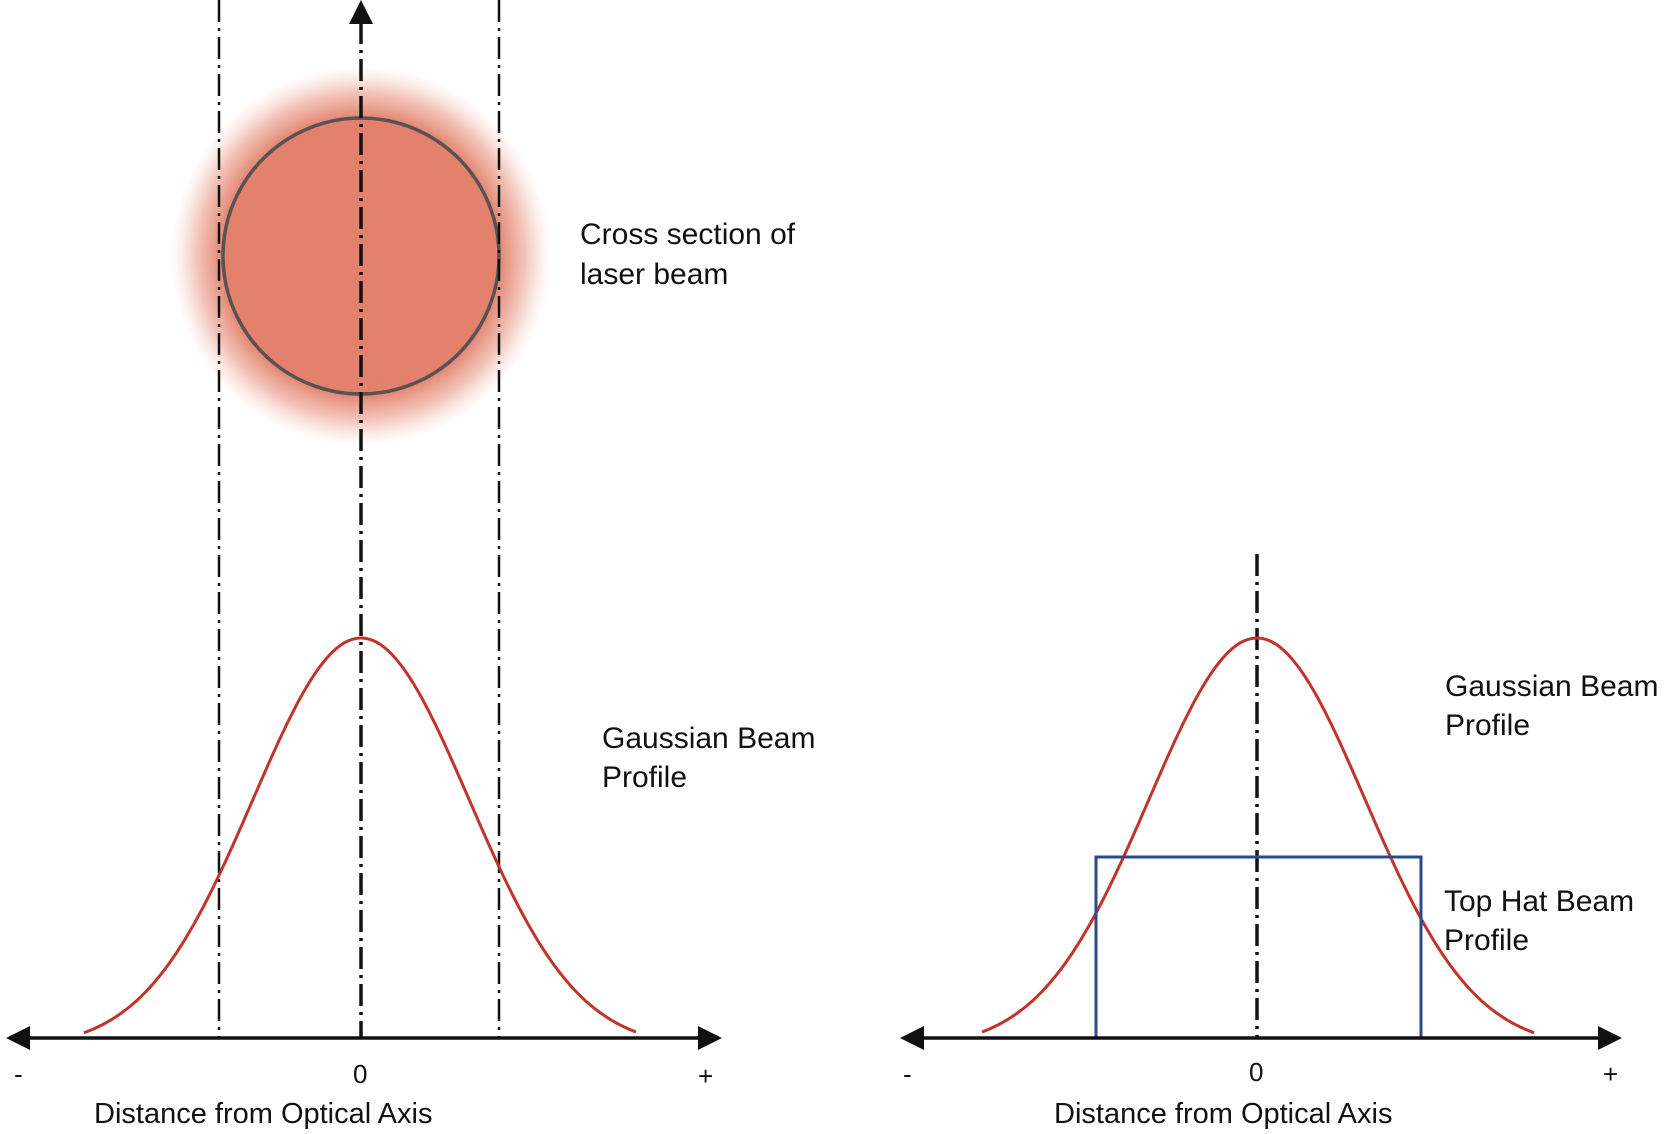 The height and width of the screenshot is (1134, 1679). I want to click on tophat-label-line2: Profile, so click(1486, 940).